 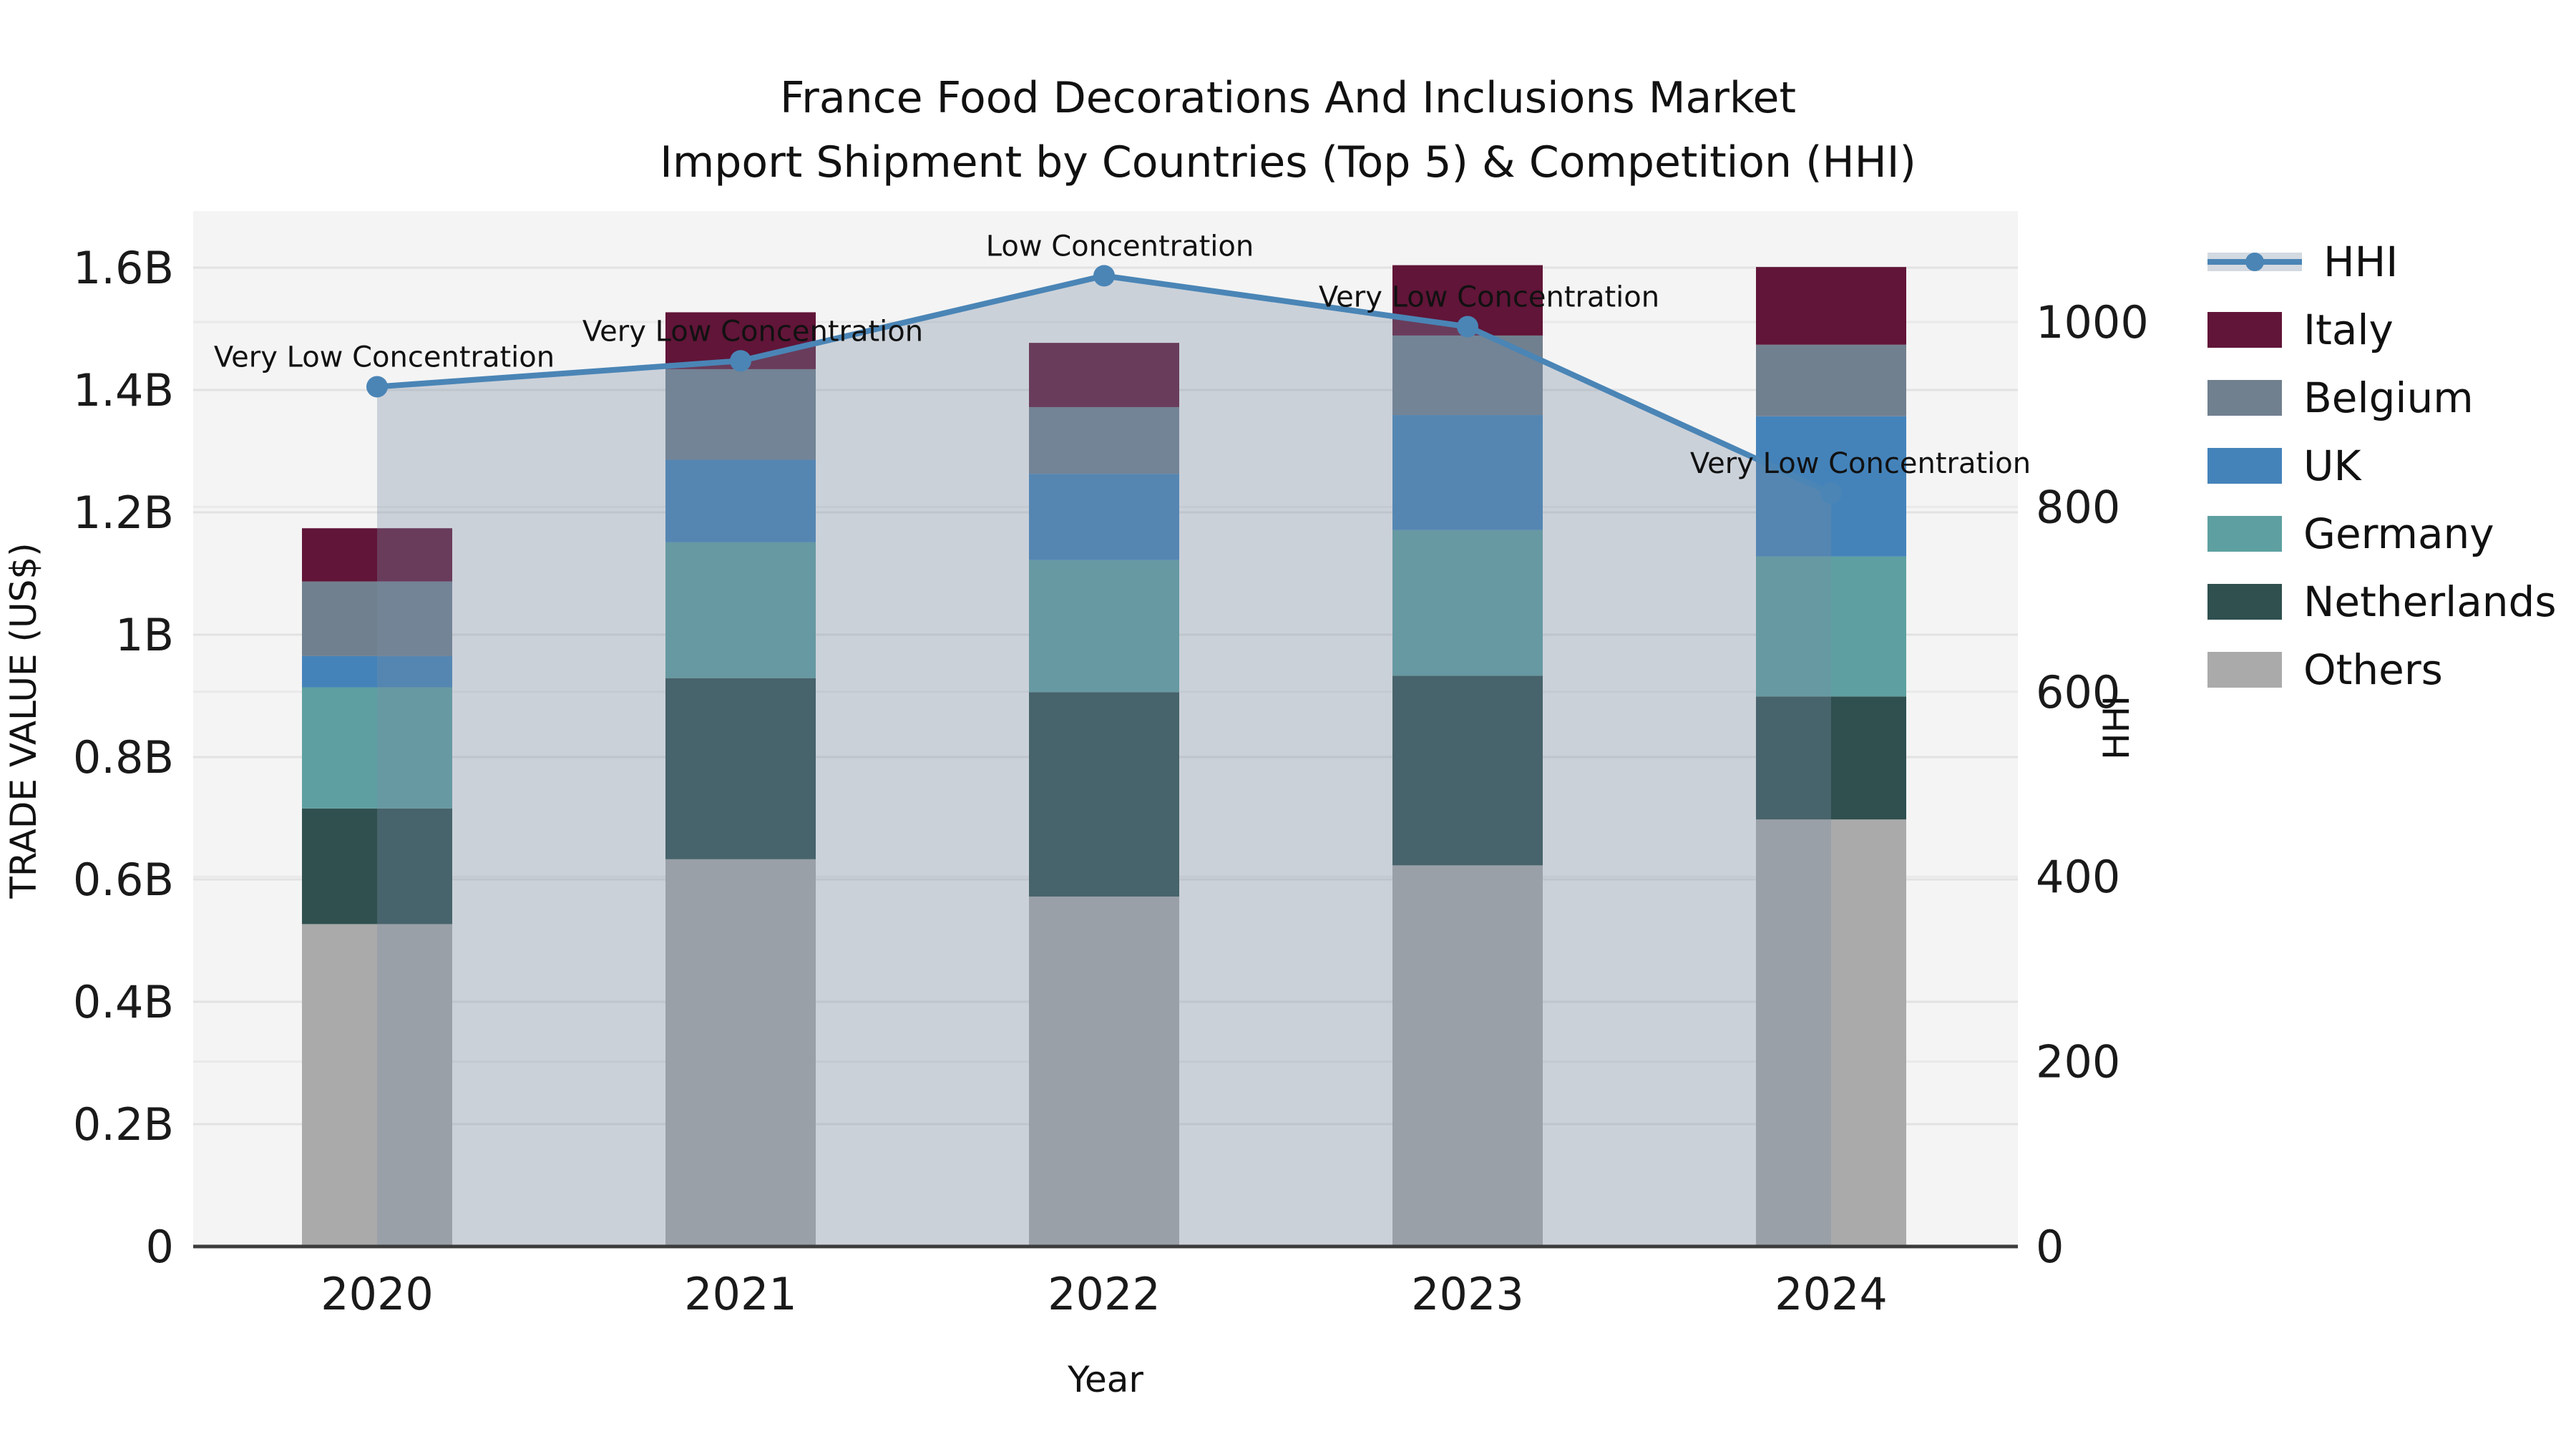 I want to click on bar-2022-uk, so click(x=1104, y=517).